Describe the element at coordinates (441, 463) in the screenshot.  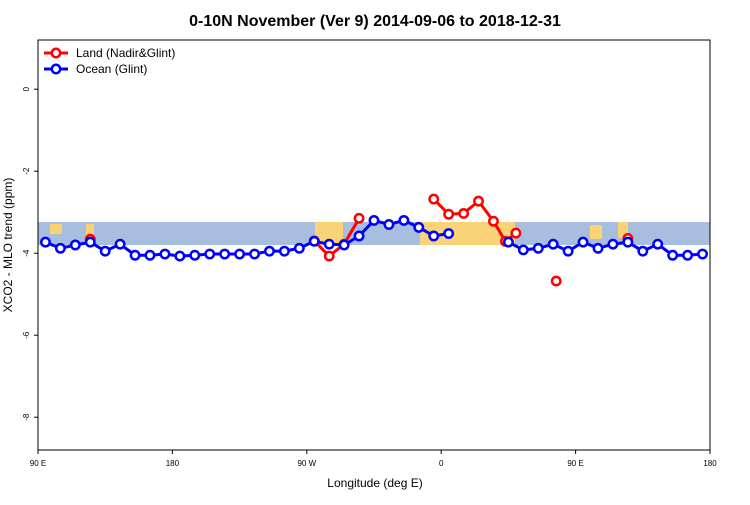
I see `x-tick-label: 0` at that location.